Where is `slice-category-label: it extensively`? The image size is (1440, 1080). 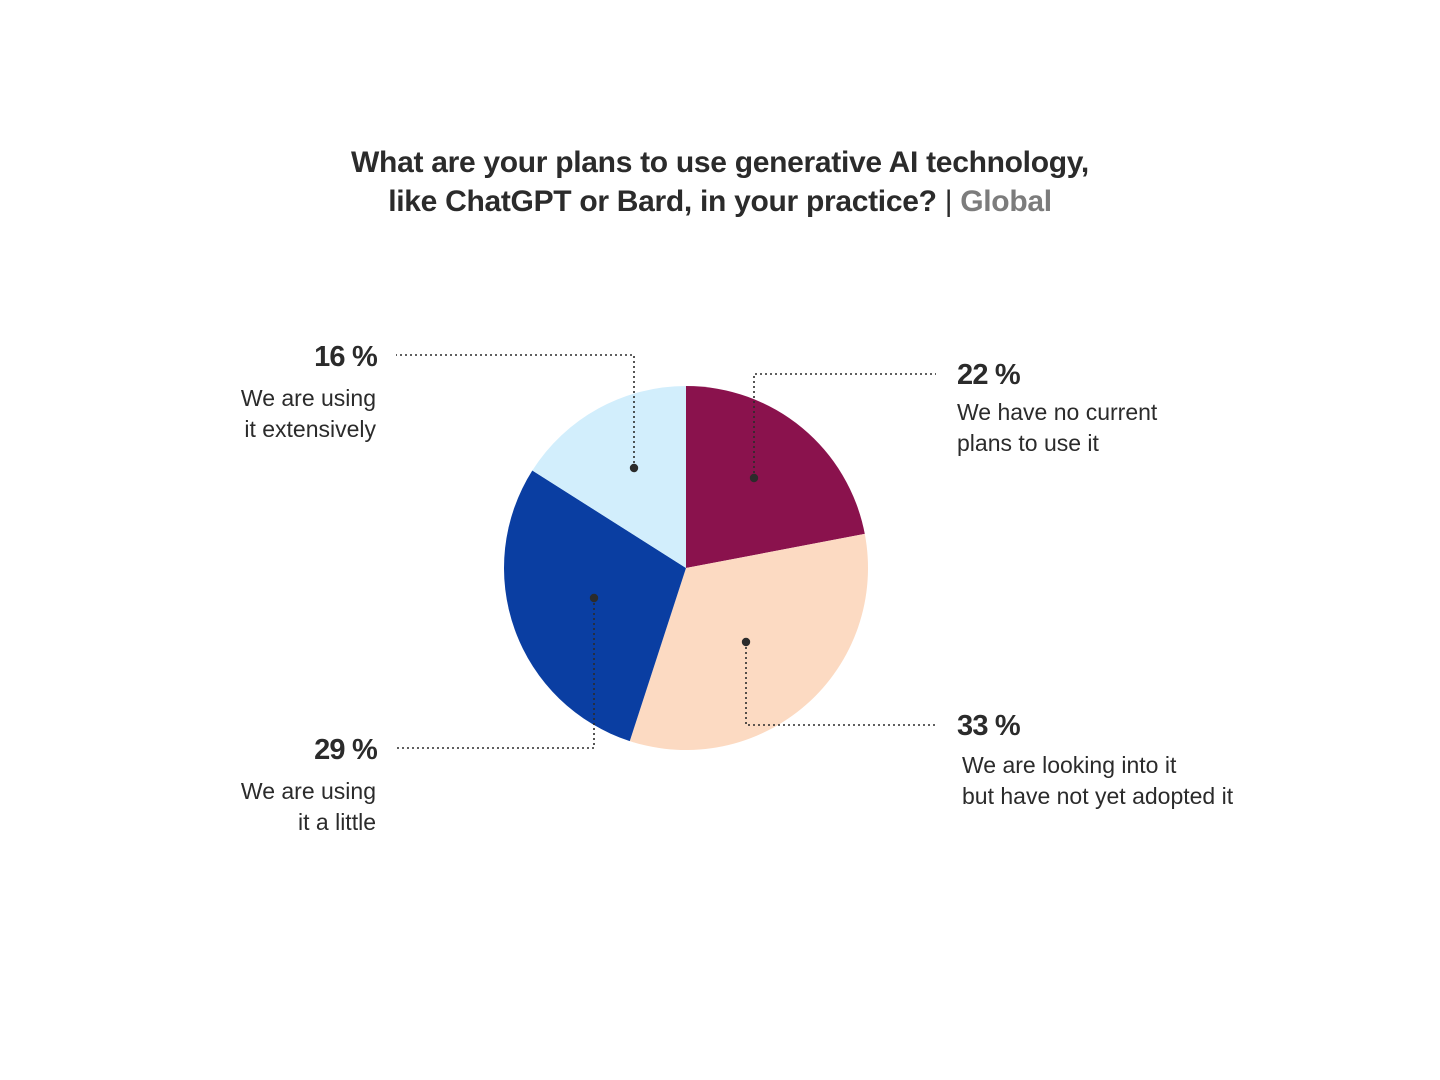 slice-category-label: it extensively is located at coordinates (310, 429).